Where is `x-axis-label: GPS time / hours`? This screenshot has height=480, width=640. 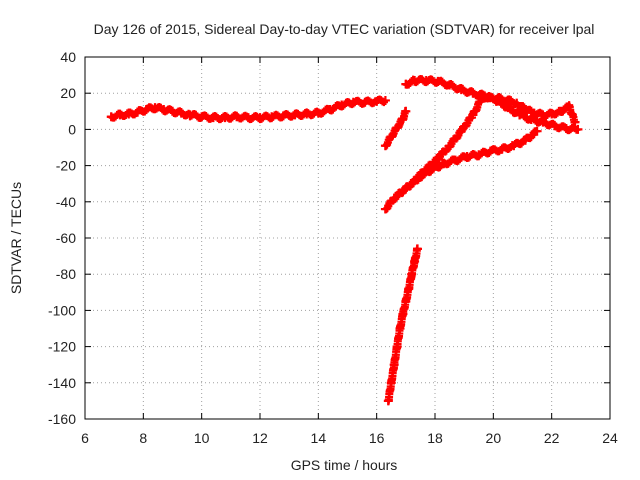 x-axis-label: GPS time / hours is located at coordinates (344, 465).